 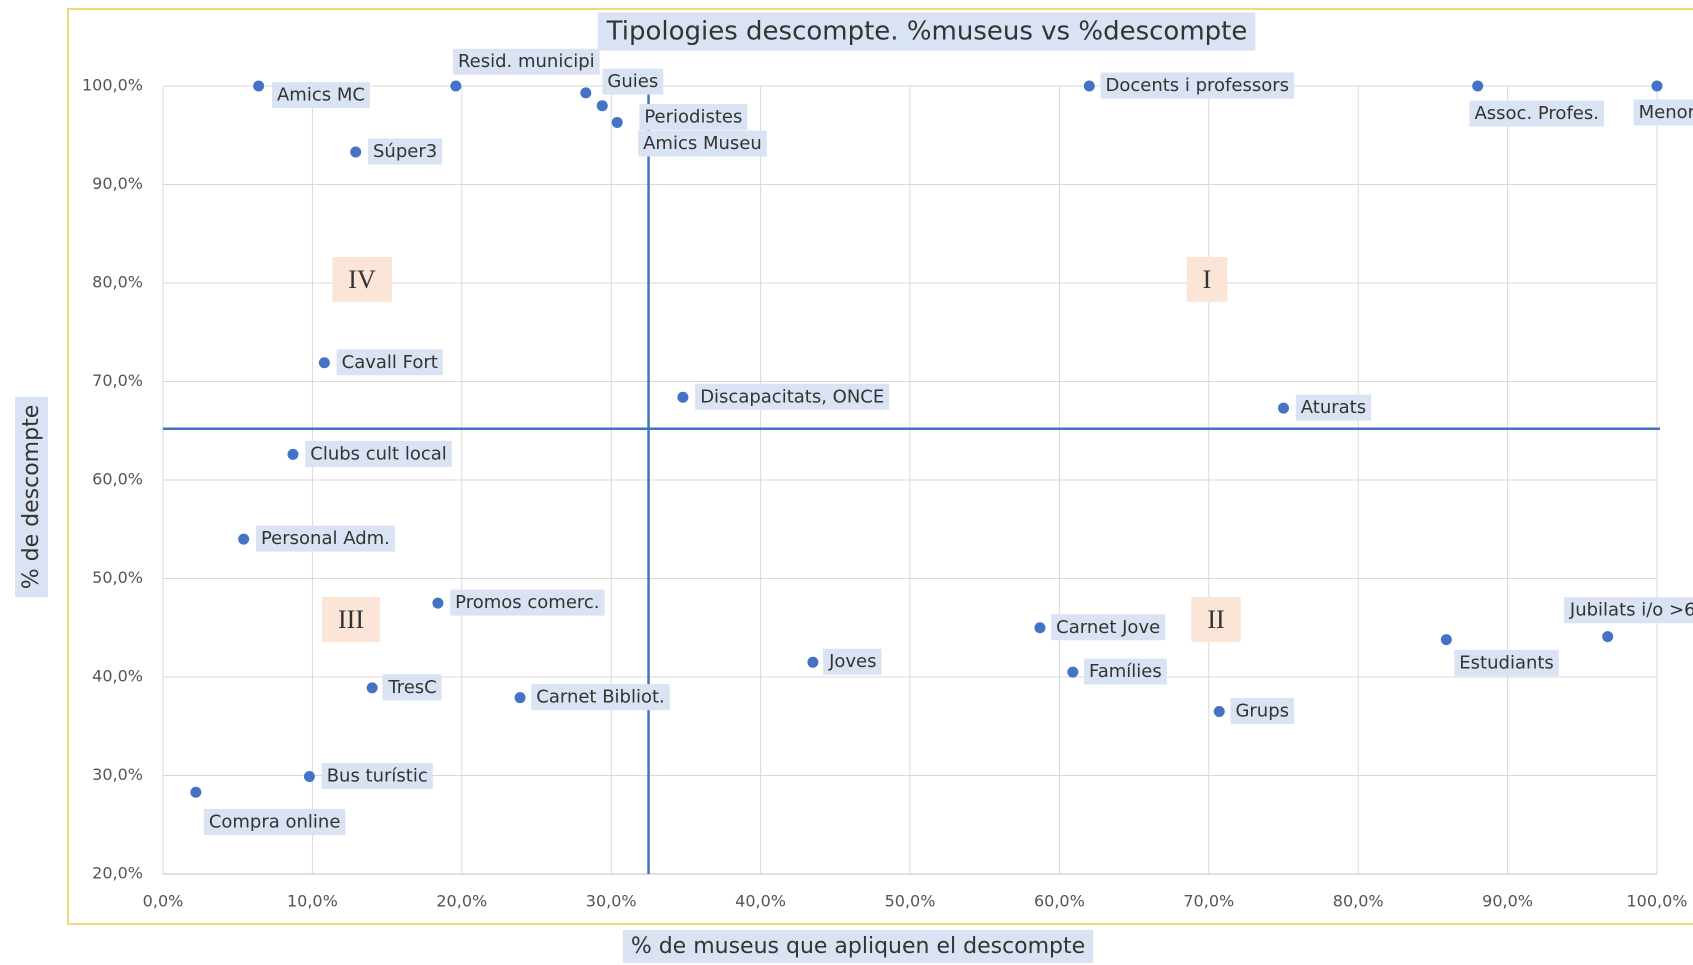 I want to click on point-label-group: Amics MC, so click(x=320, y=95).